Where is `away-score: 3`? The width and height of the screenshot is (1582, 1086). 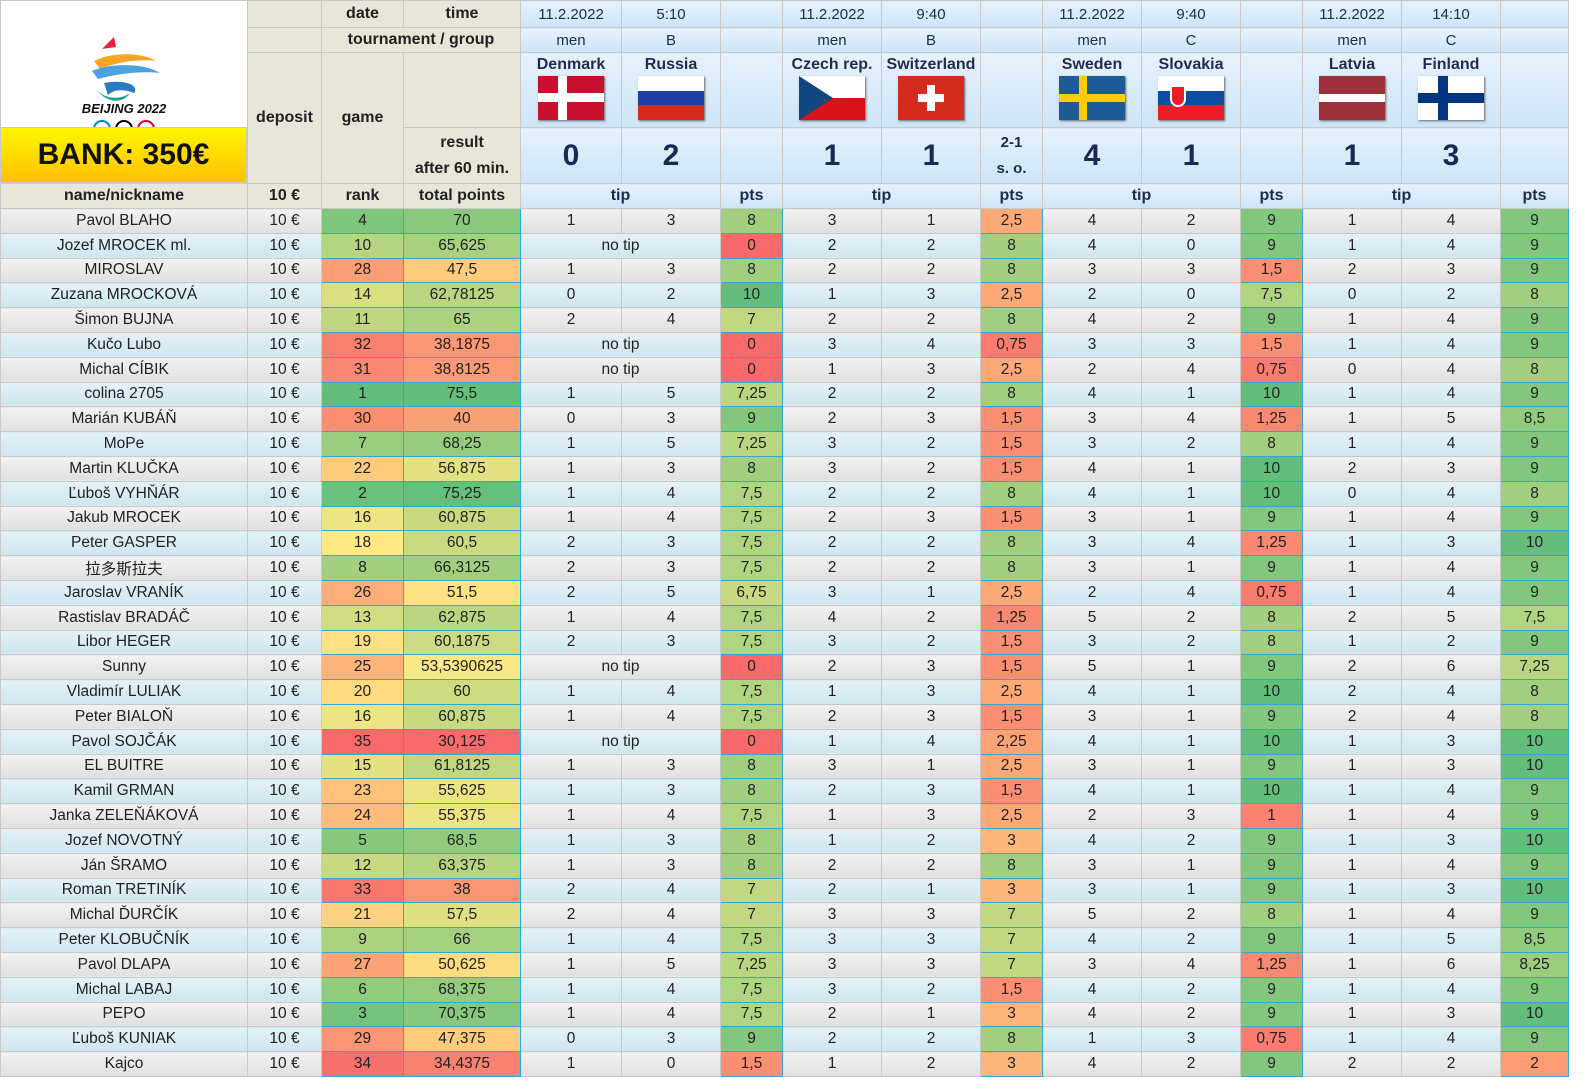
away-score: 3 is located at coordinates (1451, 155).